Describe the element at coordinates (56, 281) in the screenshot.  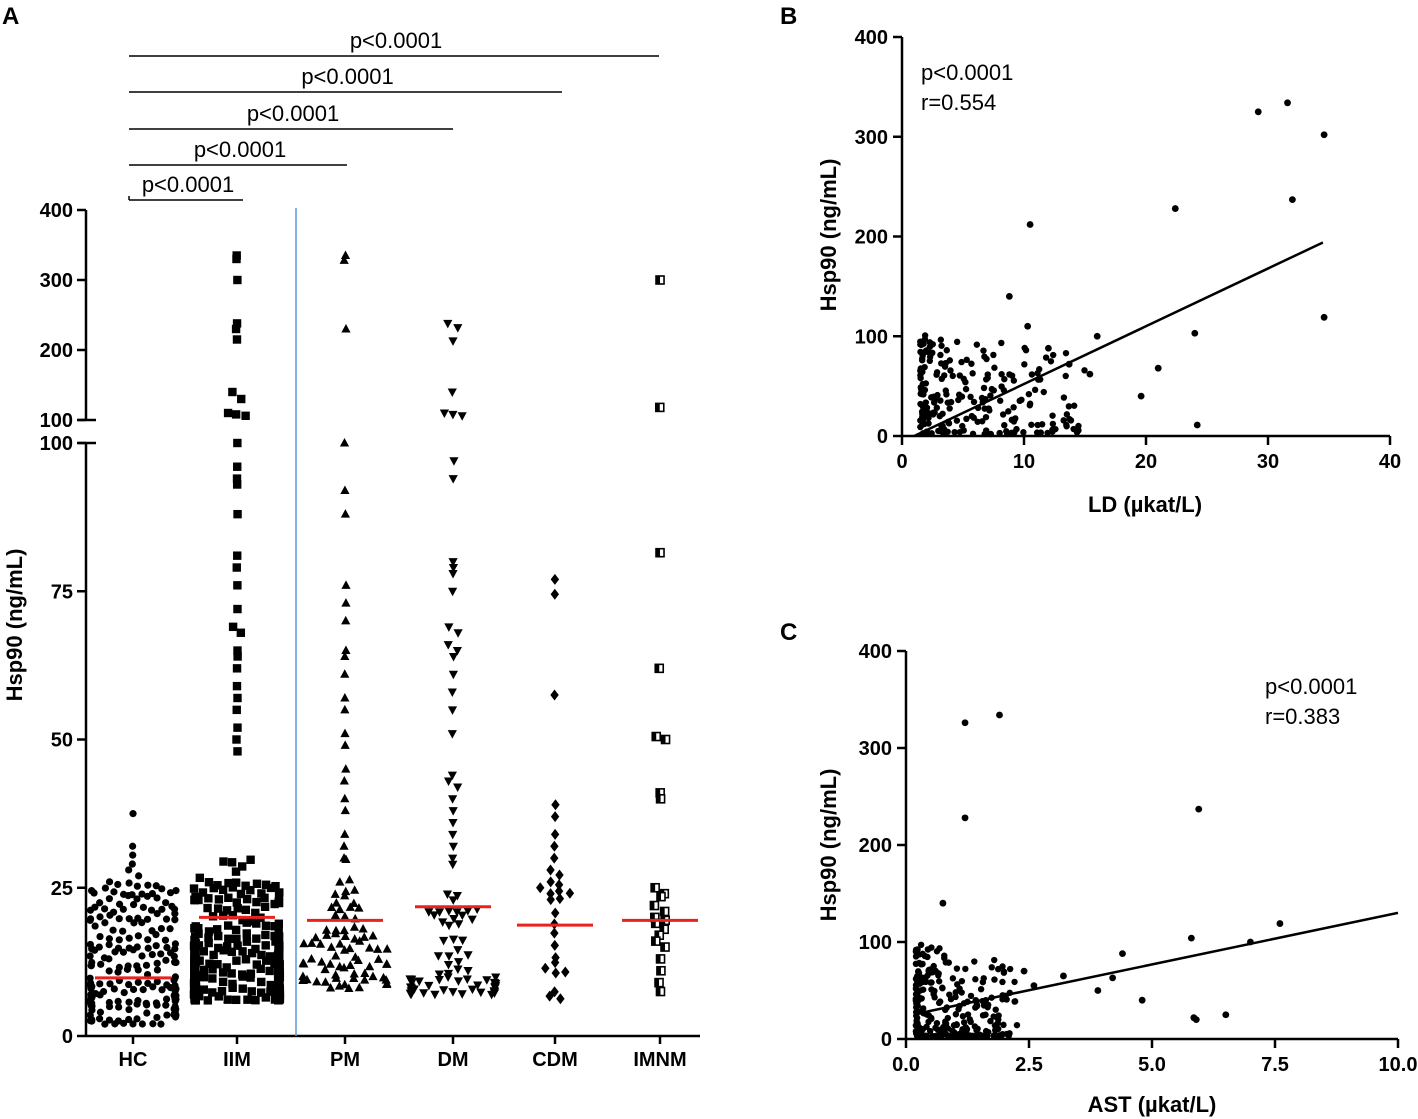
I see `y-tick-label: 300` at that location.